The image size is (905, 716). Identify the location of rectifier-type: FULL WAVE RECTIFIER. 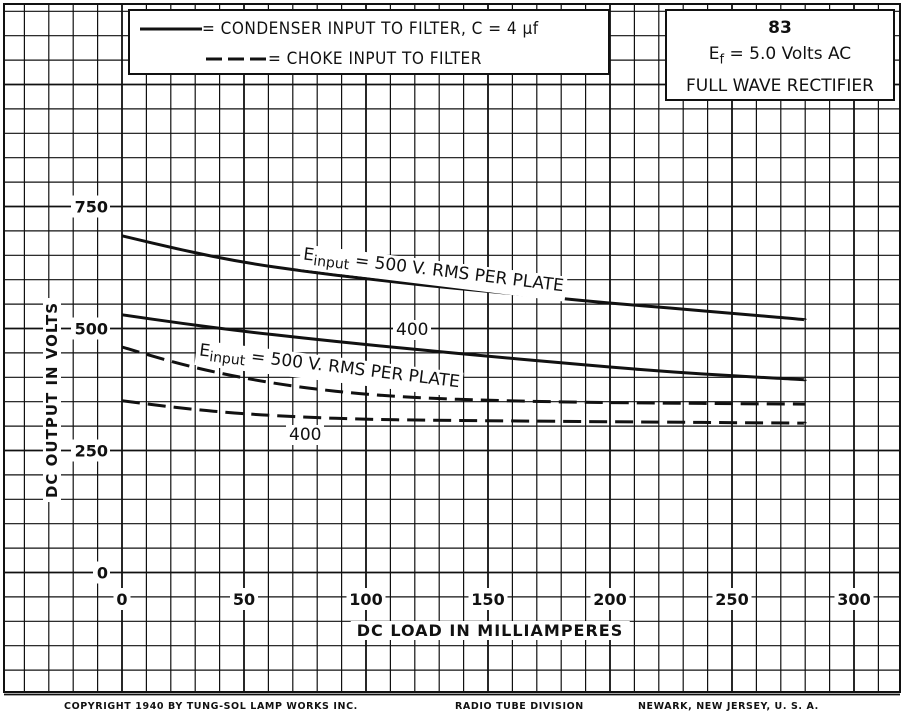
(780, 86).